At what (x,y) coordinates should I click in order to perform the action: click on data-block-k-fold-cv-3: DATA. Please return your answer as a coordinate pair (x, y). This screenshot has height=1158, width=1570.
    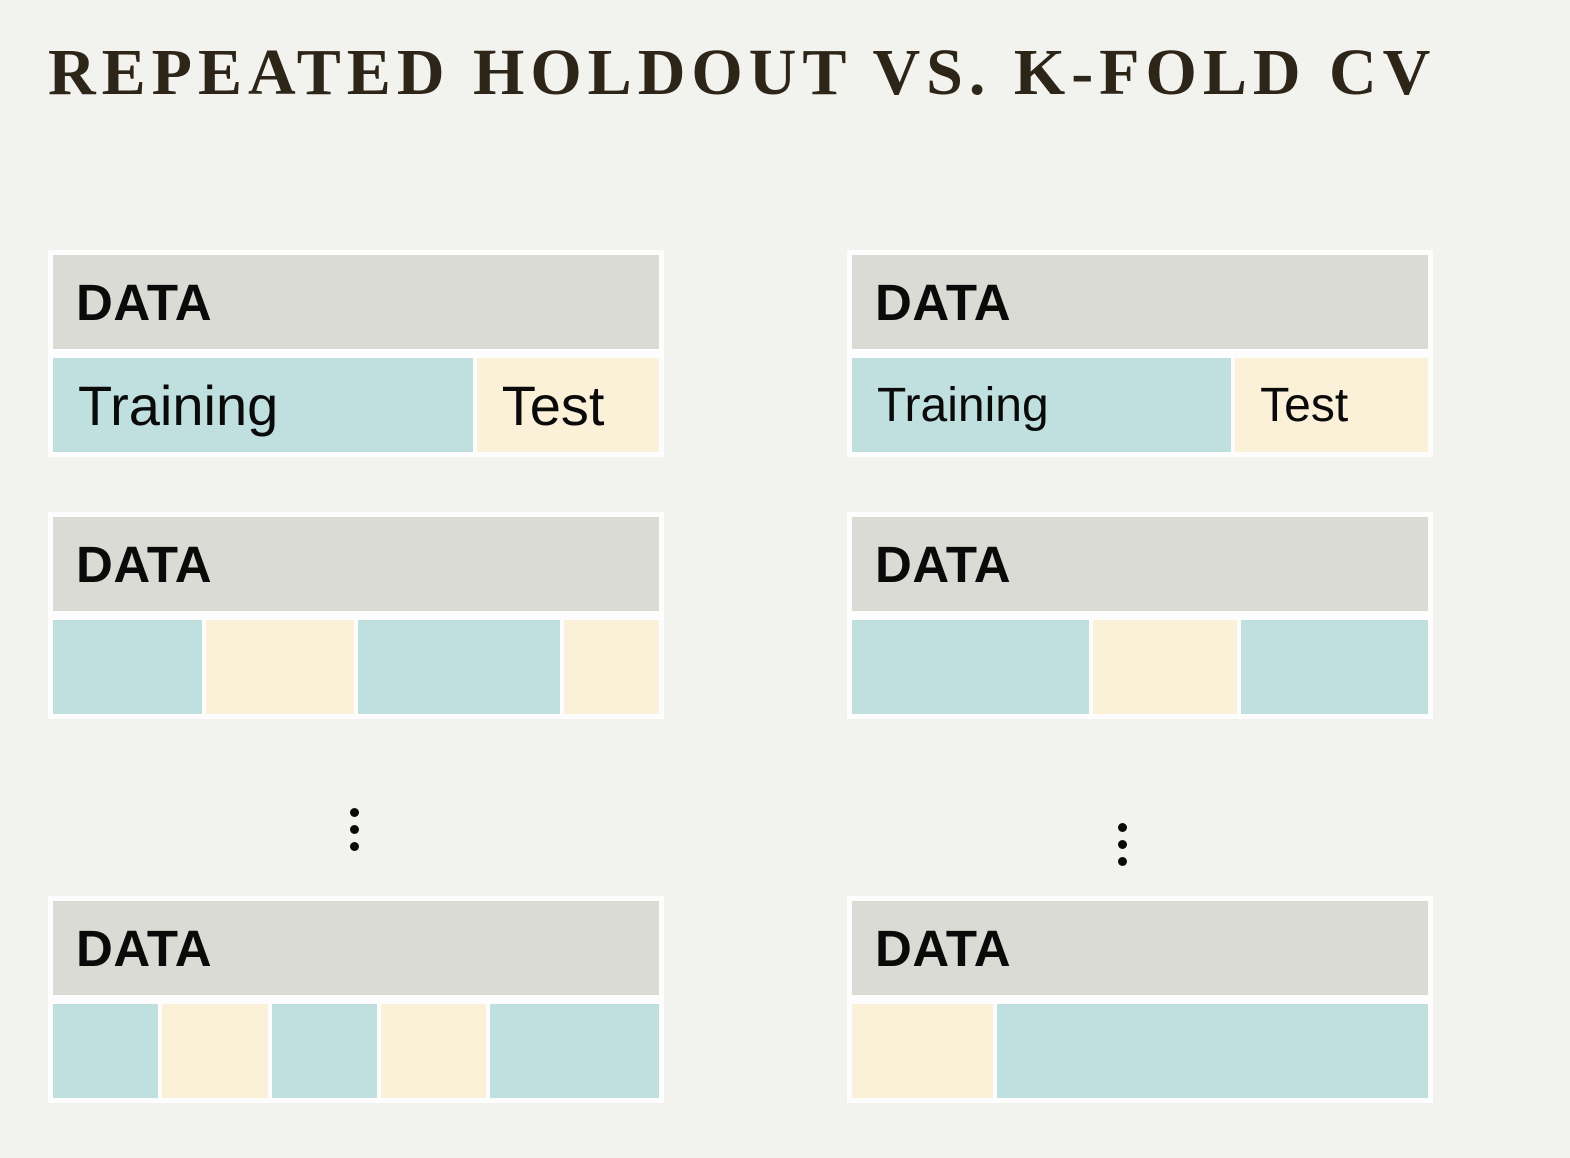
    Looking at the image, I should click on (1140, 999).